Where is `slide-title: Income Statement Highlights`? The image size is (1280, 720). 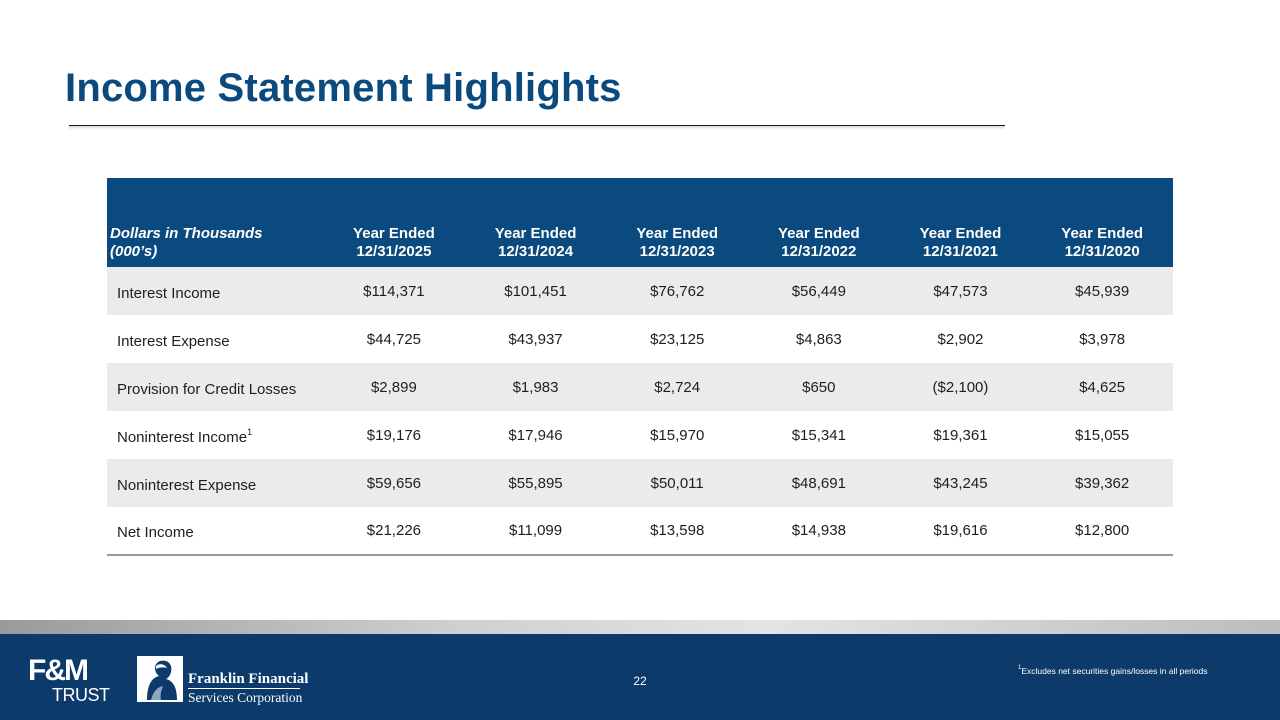
slide-title: Income Statement Highlights is located at coordinates (343, 88).